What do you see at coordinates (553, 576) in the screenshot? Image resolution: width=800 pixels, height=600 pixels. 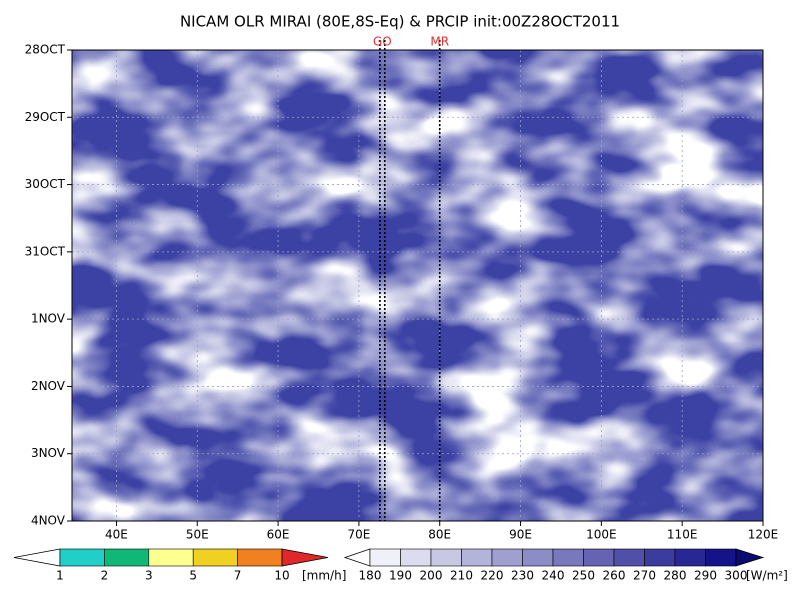 I see `colorbar-label: 240` at bounding box center [553, 576].